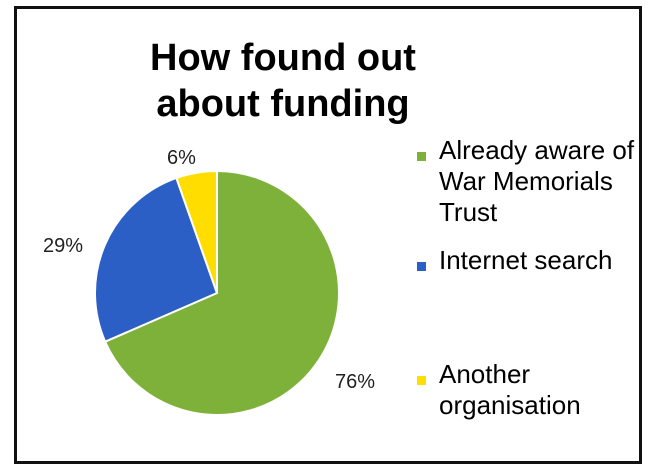  Describe the element at coordinates (181, 158) in the screenshot. I see `data-label-another-organisation: 6%` at that location.